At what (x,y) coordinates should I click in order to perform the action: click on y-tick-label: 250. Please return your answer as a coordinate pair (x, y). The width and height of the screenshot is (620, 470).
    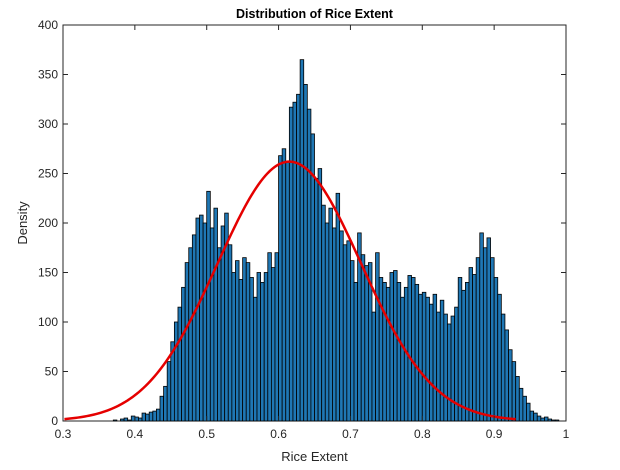
    Looking at the image, I should click on (48, 174).